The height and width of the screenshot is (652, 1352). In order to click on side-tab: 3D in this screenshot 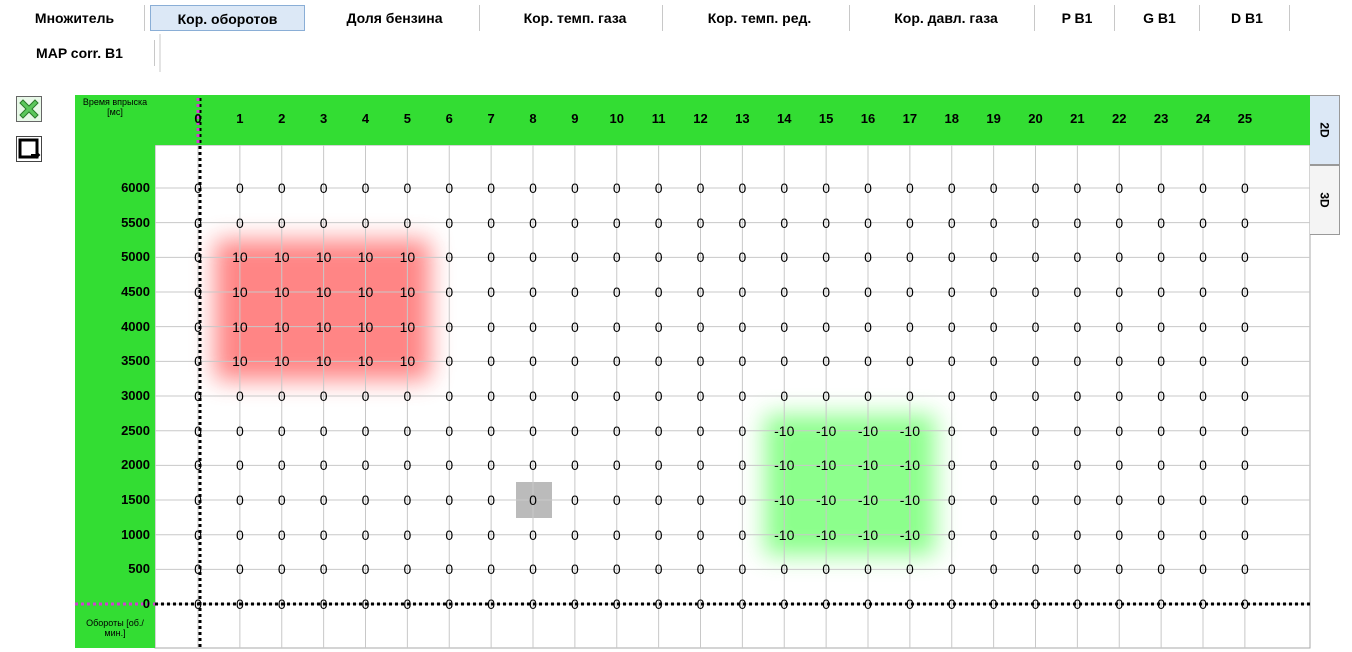, I will do `click(1325, 200)`.